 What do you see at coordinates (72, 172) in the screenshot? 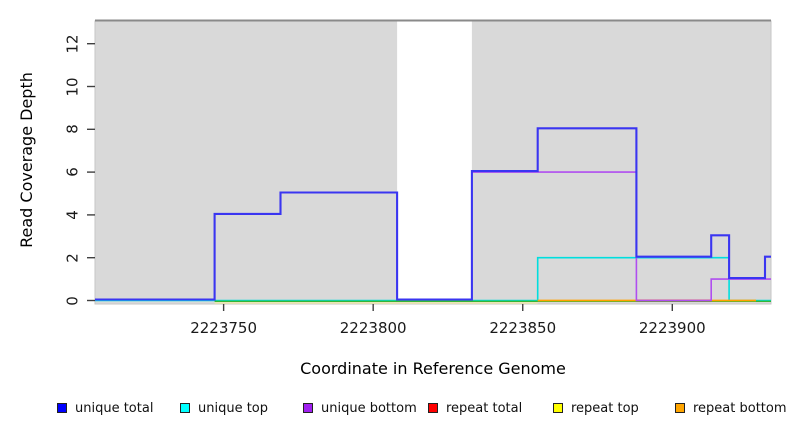
I see `y-tick-label: 6` at bounding box center [72, 172].